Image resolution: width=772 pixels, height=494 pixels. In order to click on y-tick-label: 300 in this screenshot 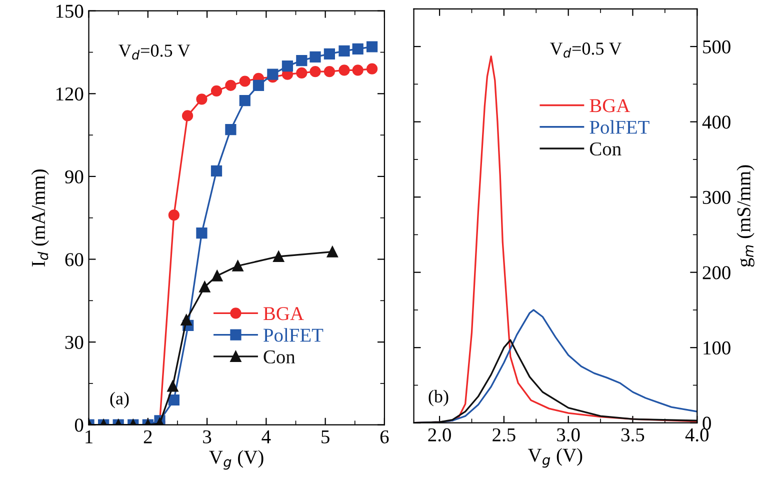, I will do `click(716, 197)`.